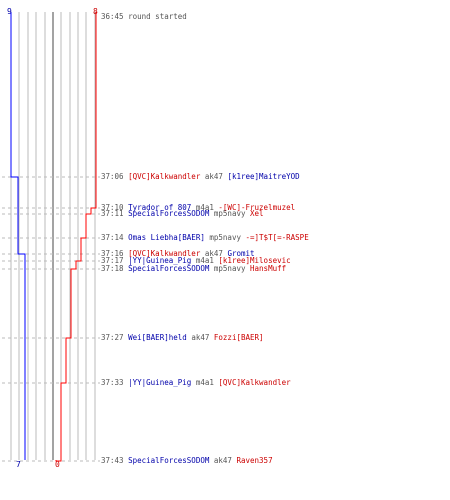 The image size is (450, 500). What do you see at coordinates (112, 268) in the screenshot?
I see `event-time: 37:18` at bounding box center [112, 268].